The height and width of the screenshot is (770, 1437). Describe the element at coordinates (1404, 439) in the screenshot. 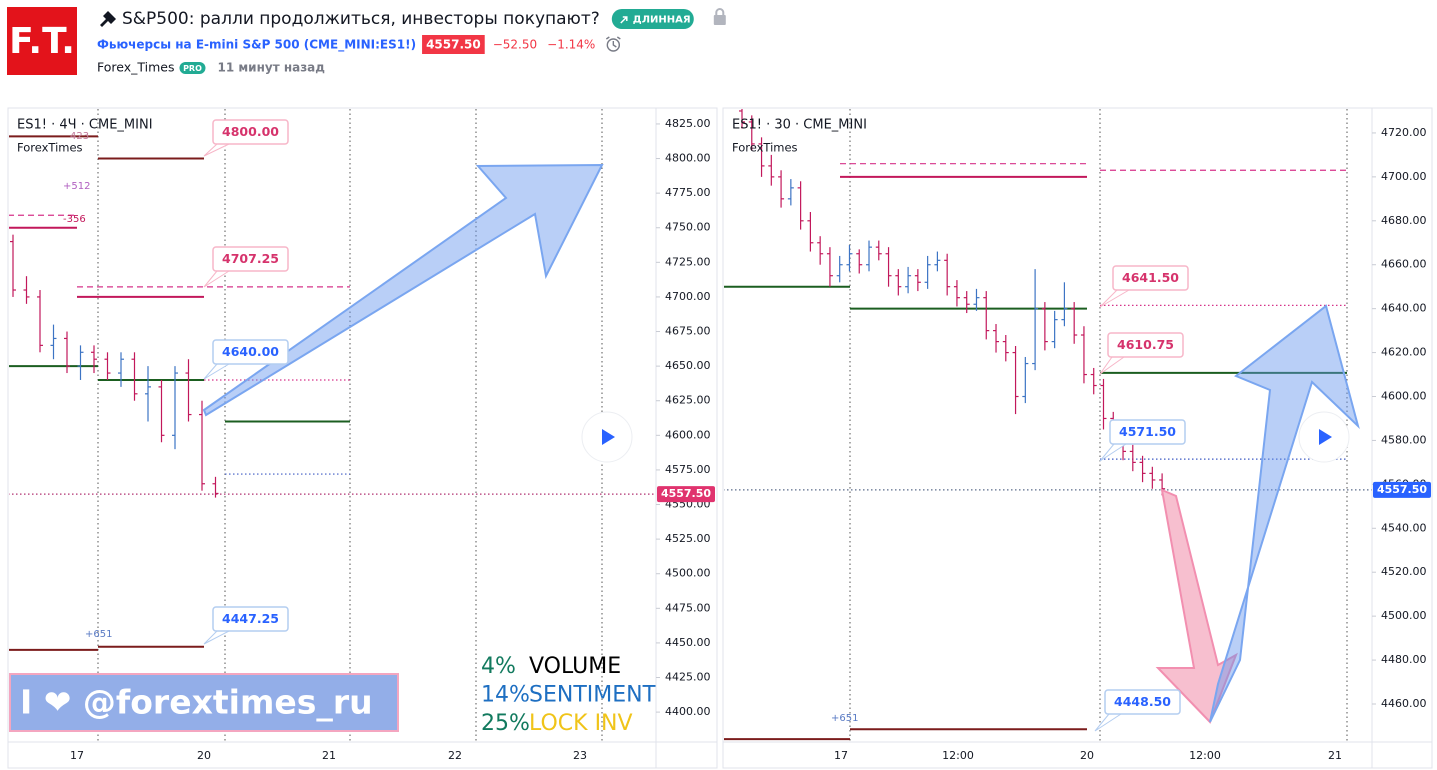

I see `y-tick-label: 4580.00` at that location.